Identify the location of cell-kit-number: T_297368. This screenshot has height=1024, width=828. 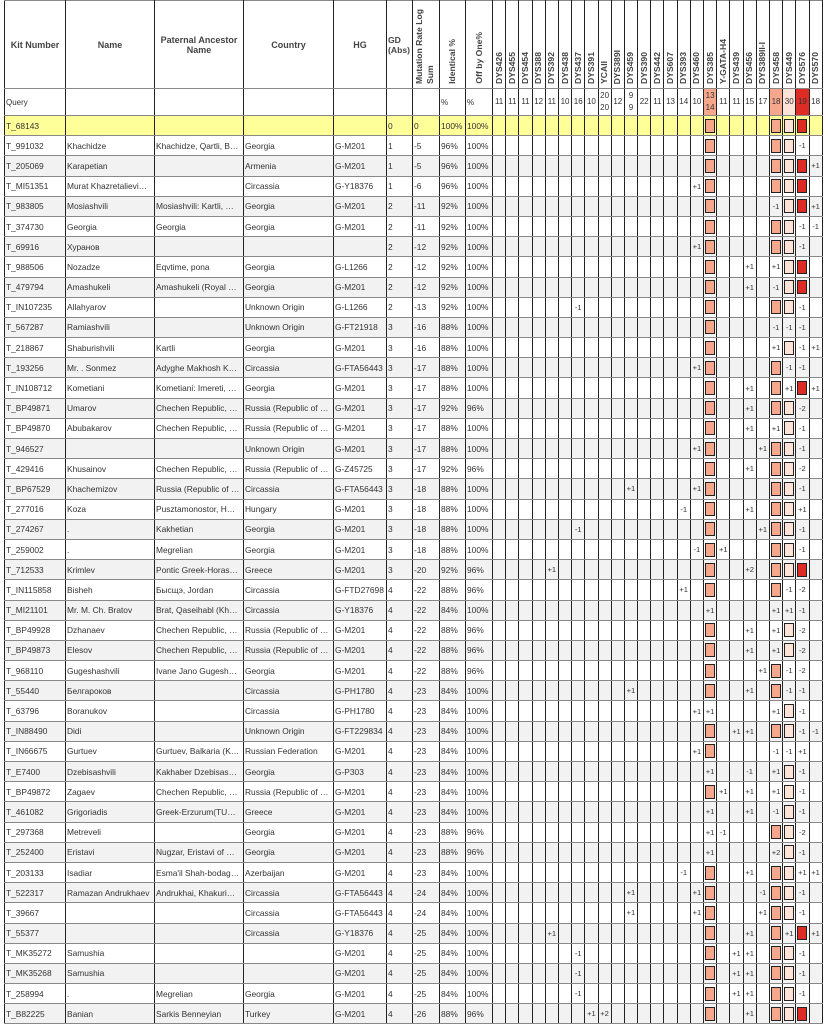
(35, 832).